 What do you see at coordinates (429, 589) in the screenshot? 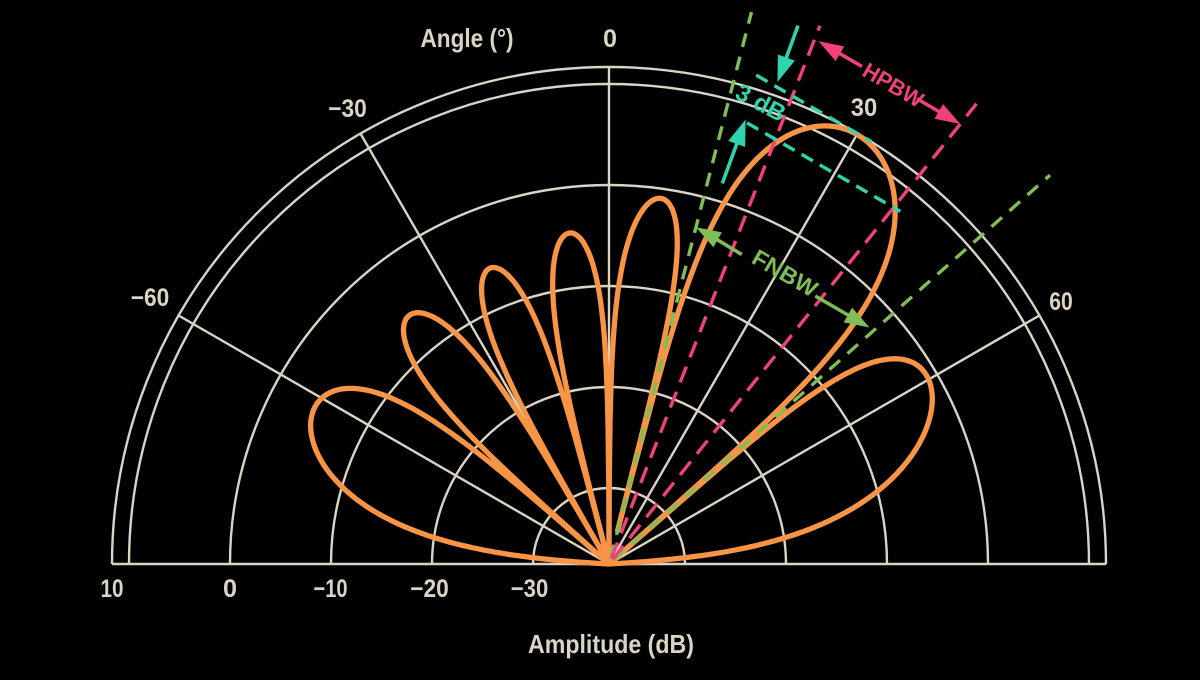
I see `svg-text: −20` at bounding box center [429, 589].